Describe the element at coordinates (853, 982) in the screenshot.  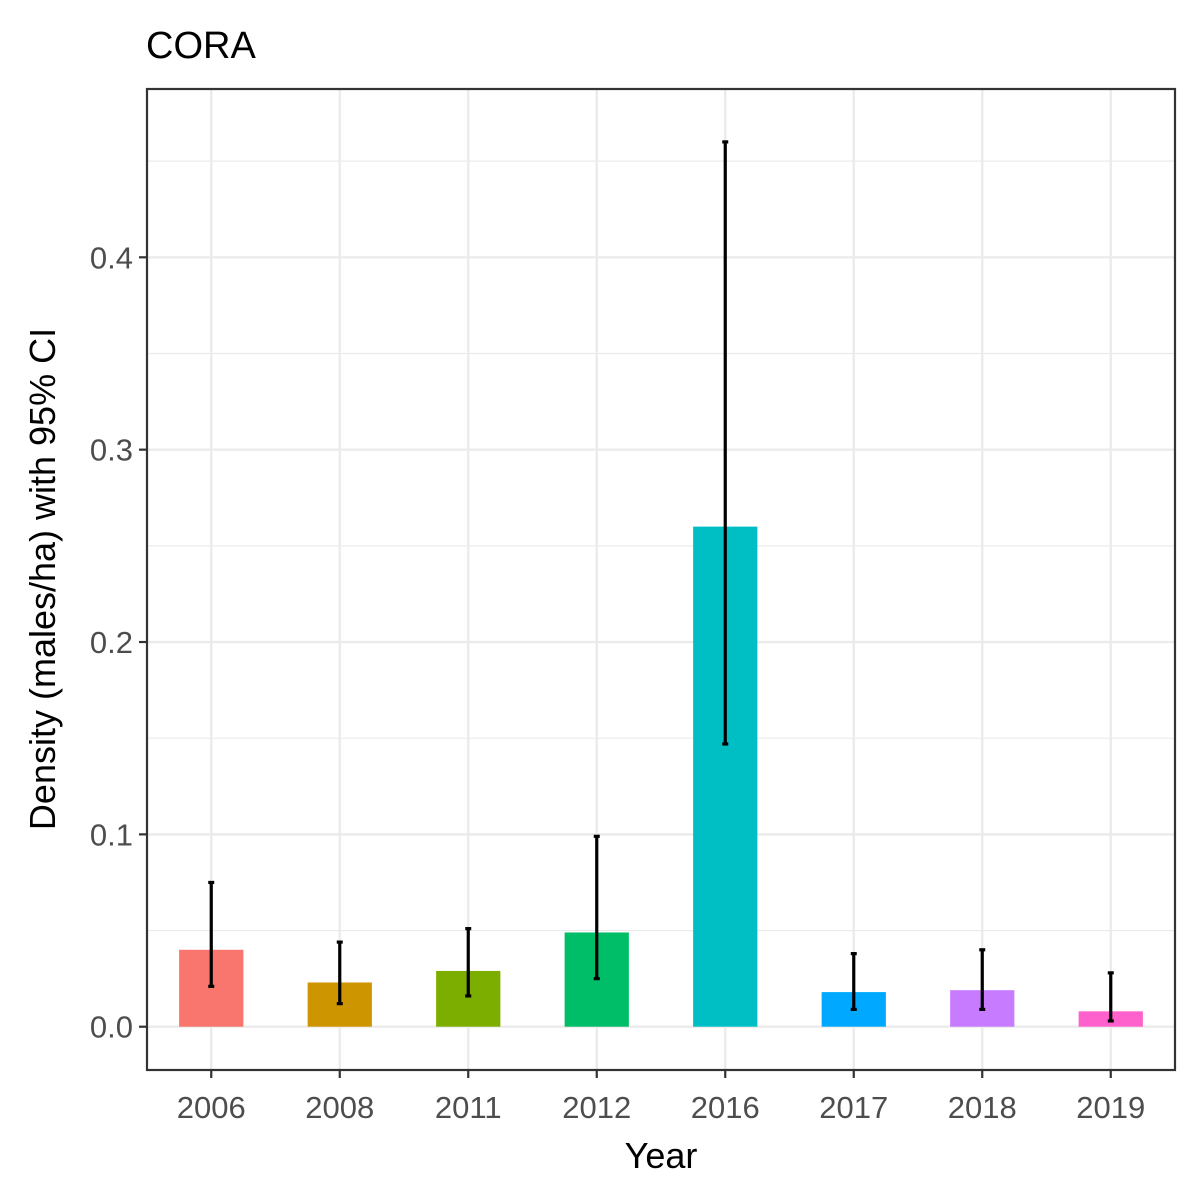
I see `error-bar-2017` at that location.